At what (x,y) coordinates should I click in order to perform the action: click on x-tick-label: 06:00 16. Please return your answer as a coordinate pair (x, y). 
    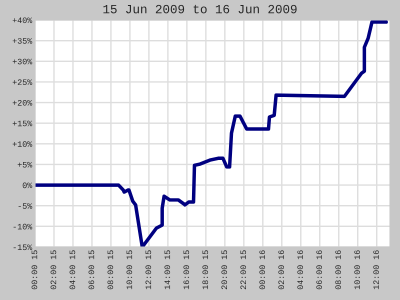
    Looking at the image, I should click on (319, 270).